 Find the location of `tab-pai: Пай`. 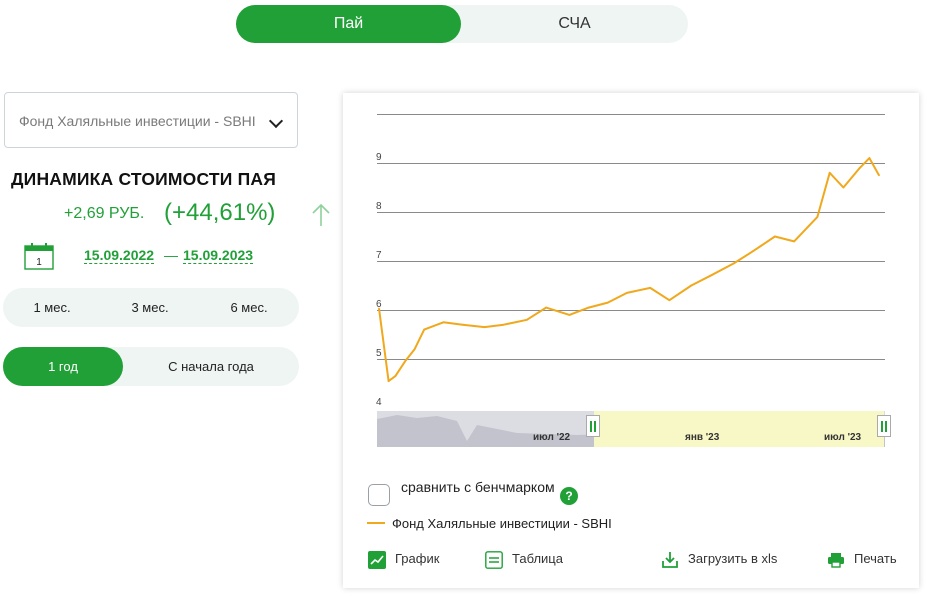

tab-pai: Пай is located at coordinates (348, 24).